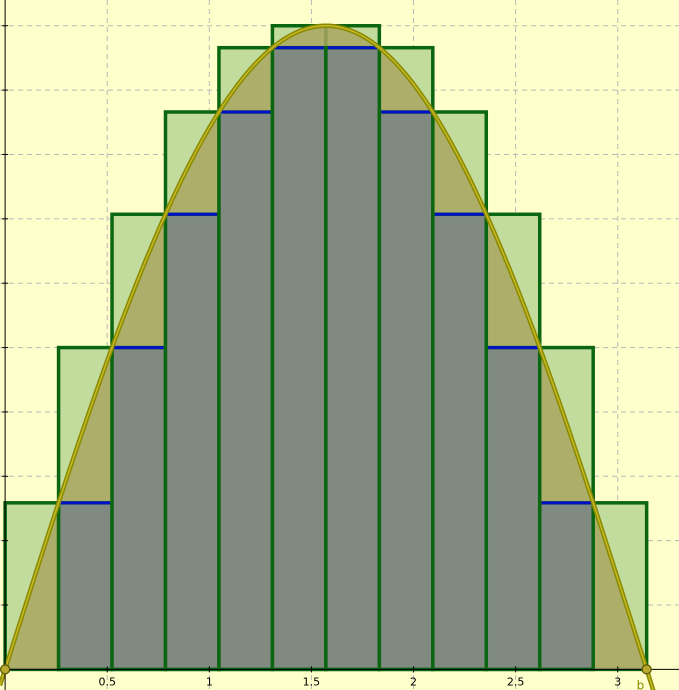  I want to click on x-tick-label-4: 2.5, so click(516, 681).